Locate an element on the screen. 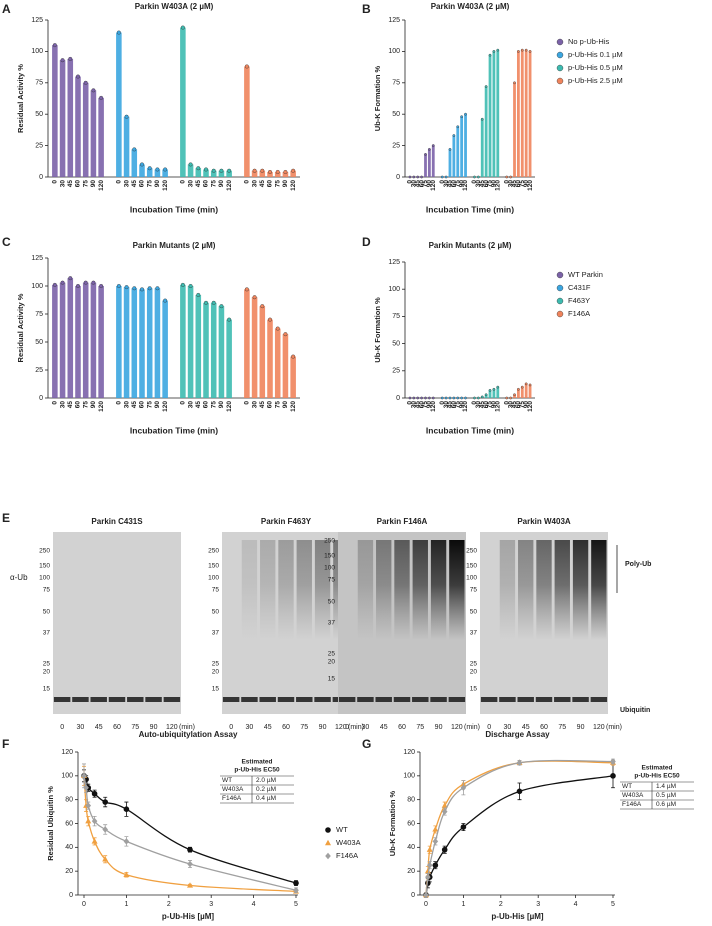 This screenshot has height=926, width=712. y-tick-label: 25 is located at coordinates (39, 145).